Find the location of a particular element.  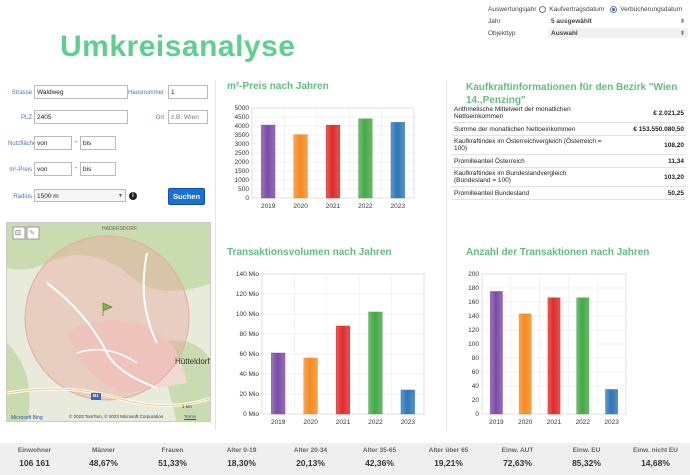

qm-preis-title: m²-Preis nach Jahren is located at coordinates (278, 86).